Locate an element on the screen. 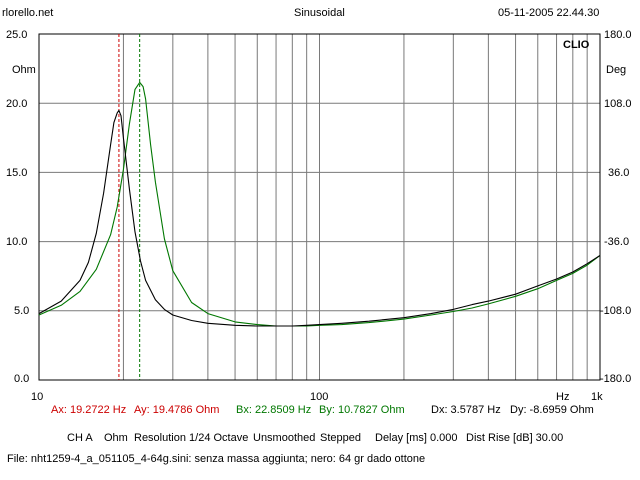 Image resolution: width=640 pixels, height=480 pixels. cursor-b-x: Bx: 22.8509 Hz is located at coordinates (274, 410).